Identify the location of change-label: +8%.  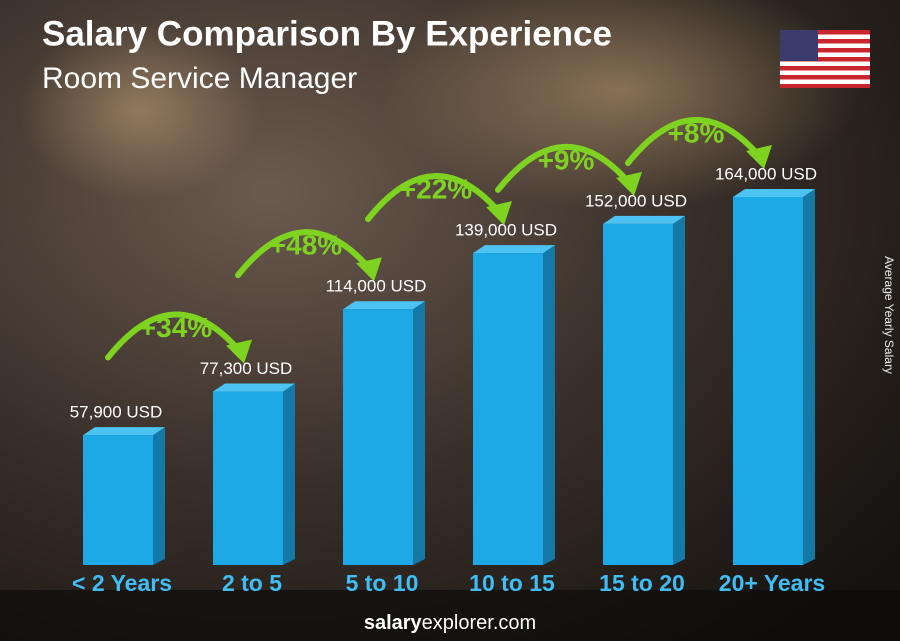
(696, 132).